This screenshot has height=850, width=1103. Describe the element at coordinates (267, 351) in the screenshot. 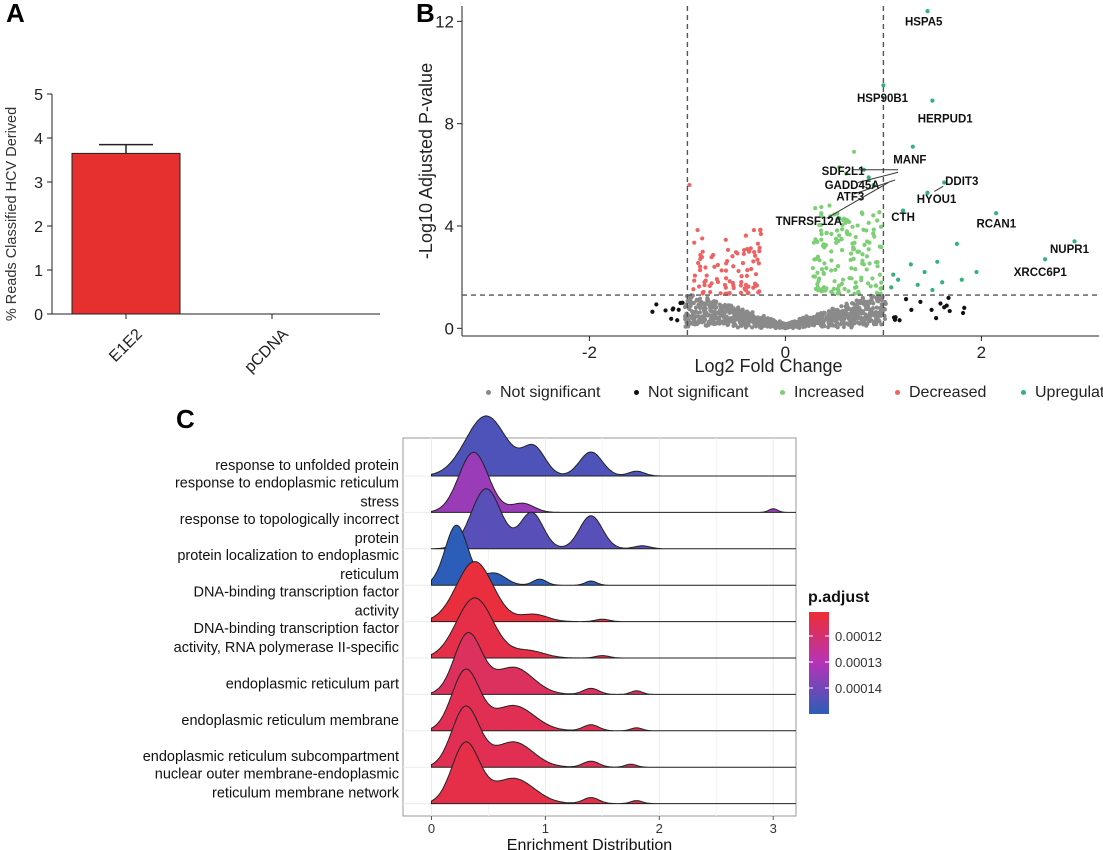

I see `x-tick-label: pCDNA` at that location.